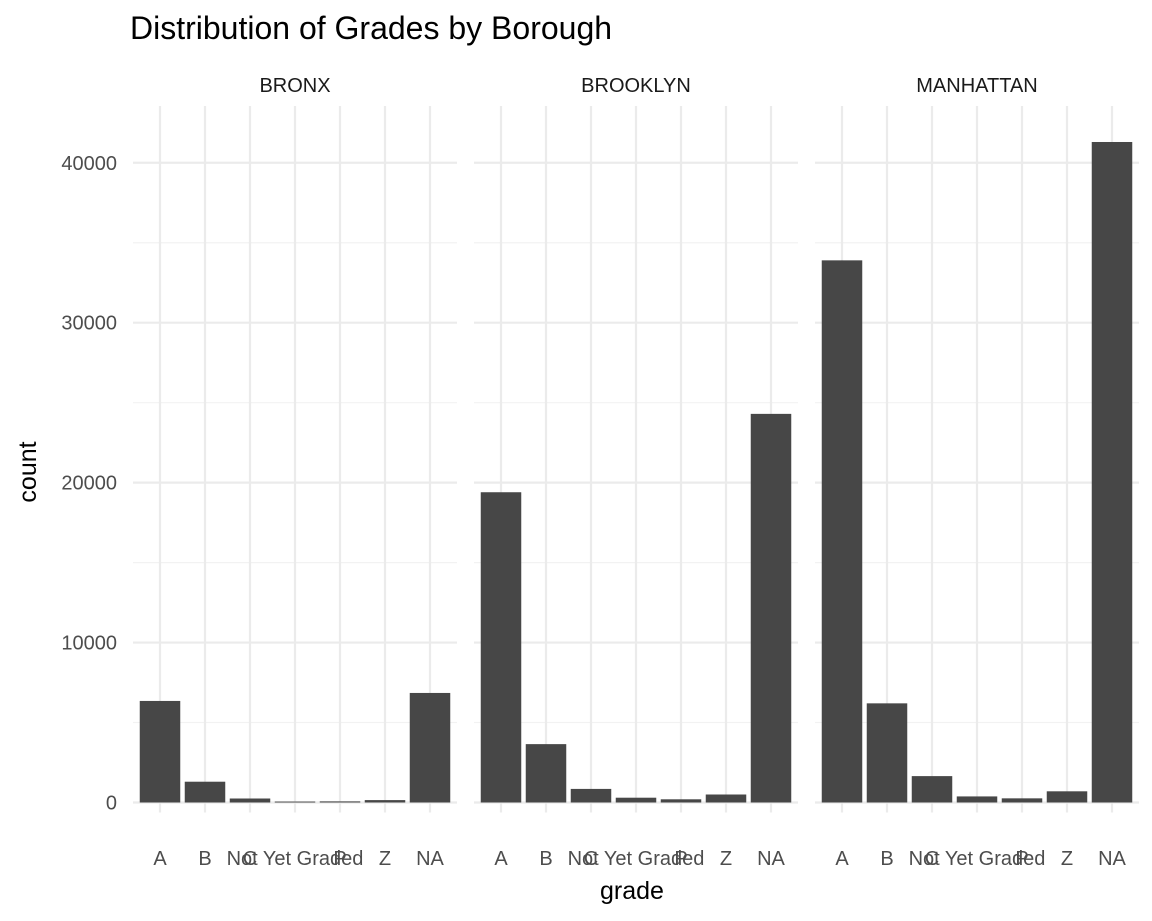  Describe the element at coordinates (1067, 797) in the screenshot. I see `bar-manhattan-z` at that location.